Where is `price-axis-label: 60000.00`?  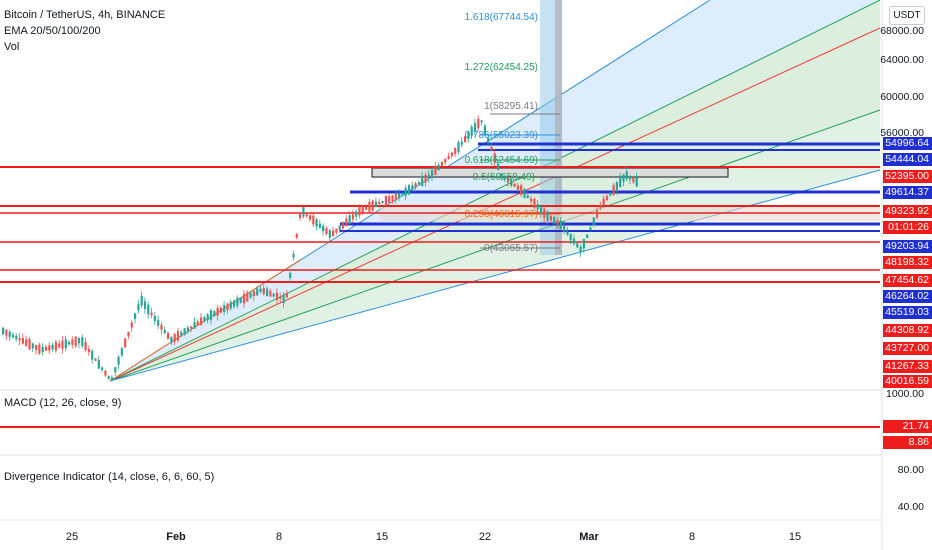
price-axis-label: 60000.00 is located at coordinates (902, 97).